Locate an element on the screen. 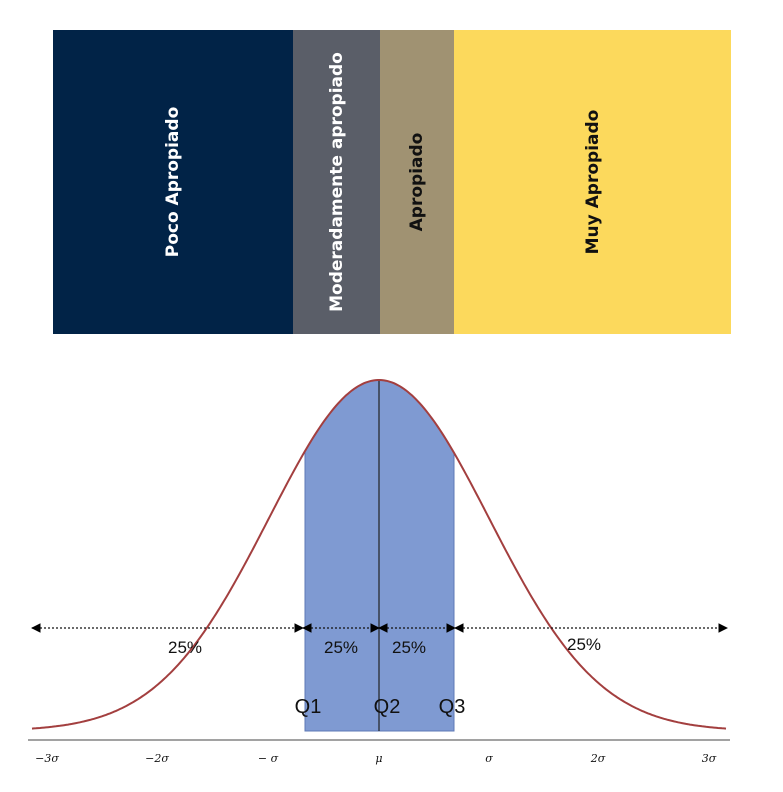 The width and height of the screenshot is (783, 792). tick-label-minus-3sigma: −3σ is located at coordinates (47, 758).